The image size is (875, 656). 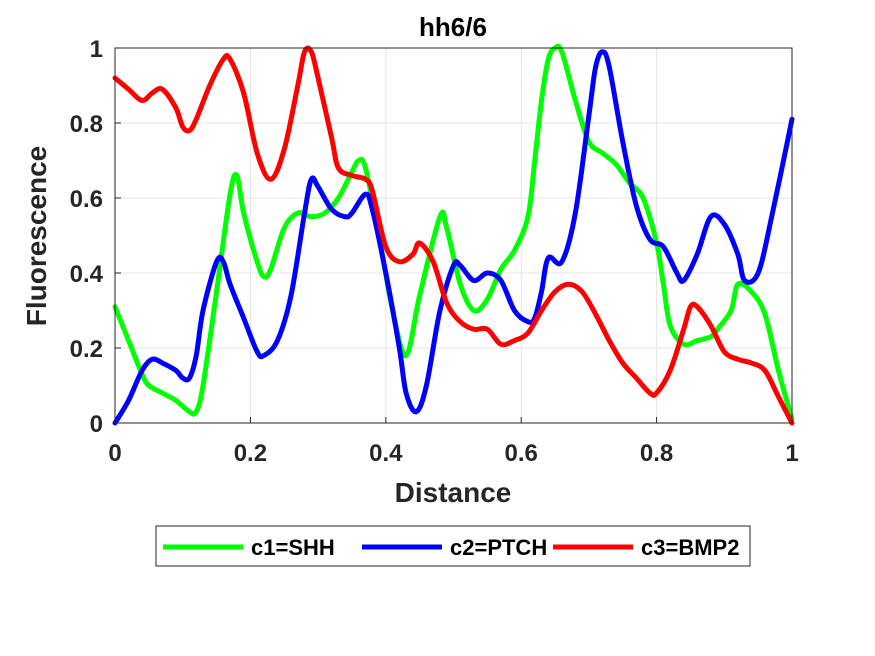 What do you see at coordinates (453, 492) in the screenshot?
I see `x-axis-title: Distance` at bounding box center [453, 492].